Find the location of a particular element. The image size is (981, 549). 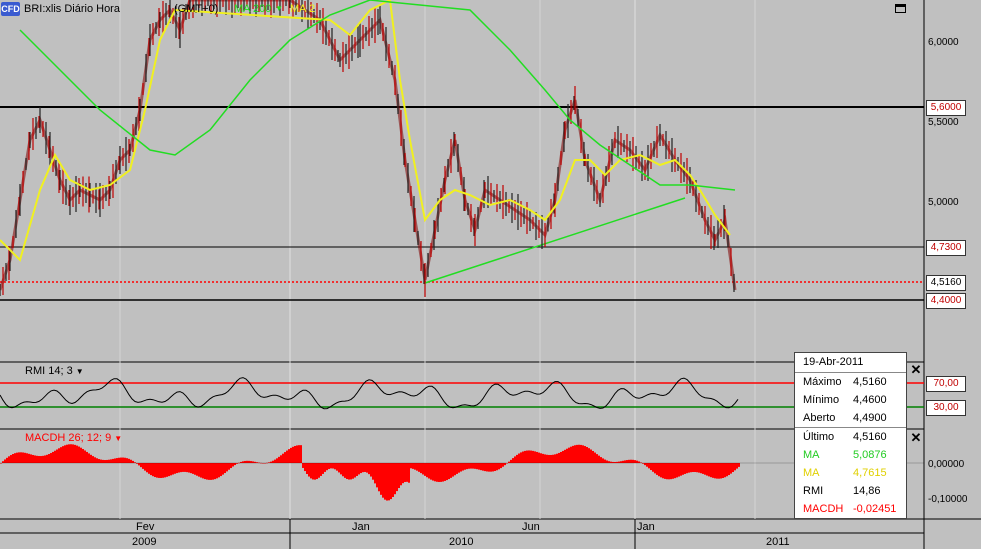

year-label-2010: 2010 is located at coordinates (461, 542).